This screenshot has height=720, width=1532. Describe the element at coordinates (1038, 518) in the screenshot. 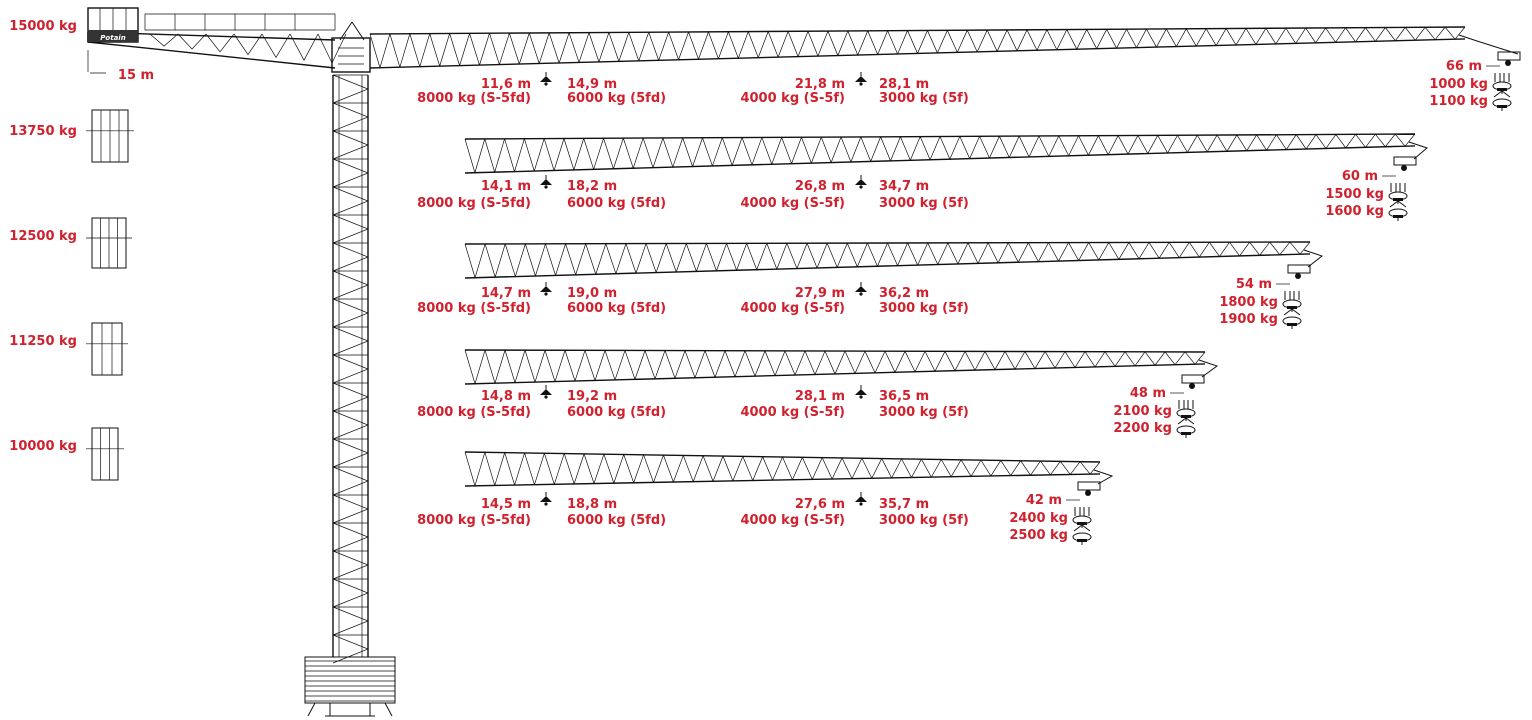

I see `tip-load-label: 2400 kg` at that location.